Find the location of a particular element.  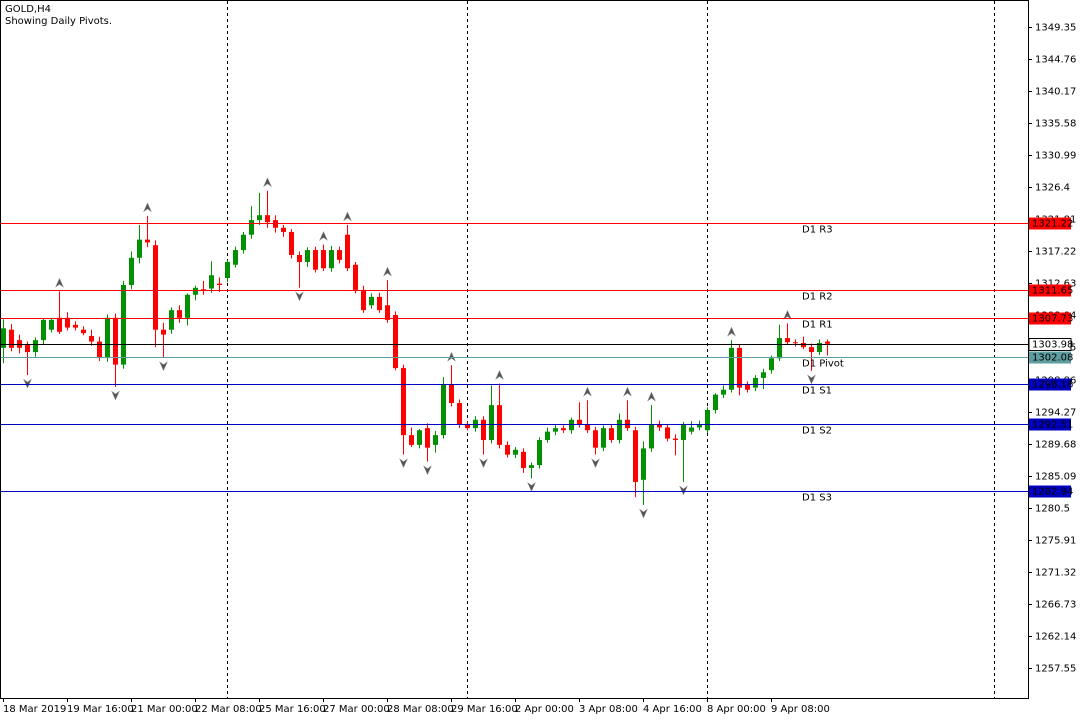

last-price-label: 1303.98 is located at coordinates (1052, 345).